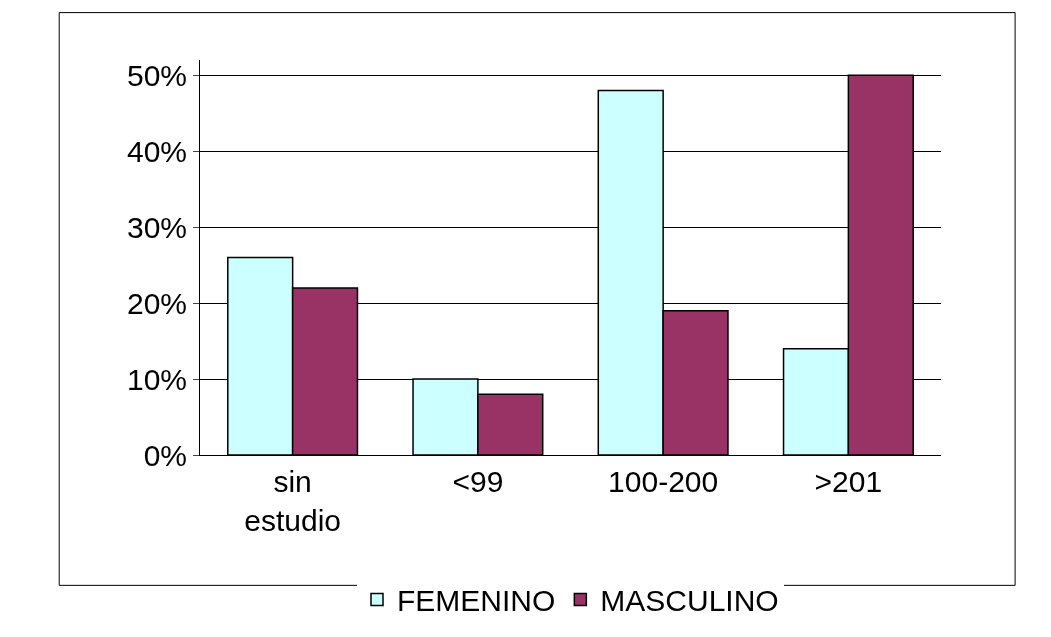  I want to click on x-tick-label: <99, so click(478, 481).